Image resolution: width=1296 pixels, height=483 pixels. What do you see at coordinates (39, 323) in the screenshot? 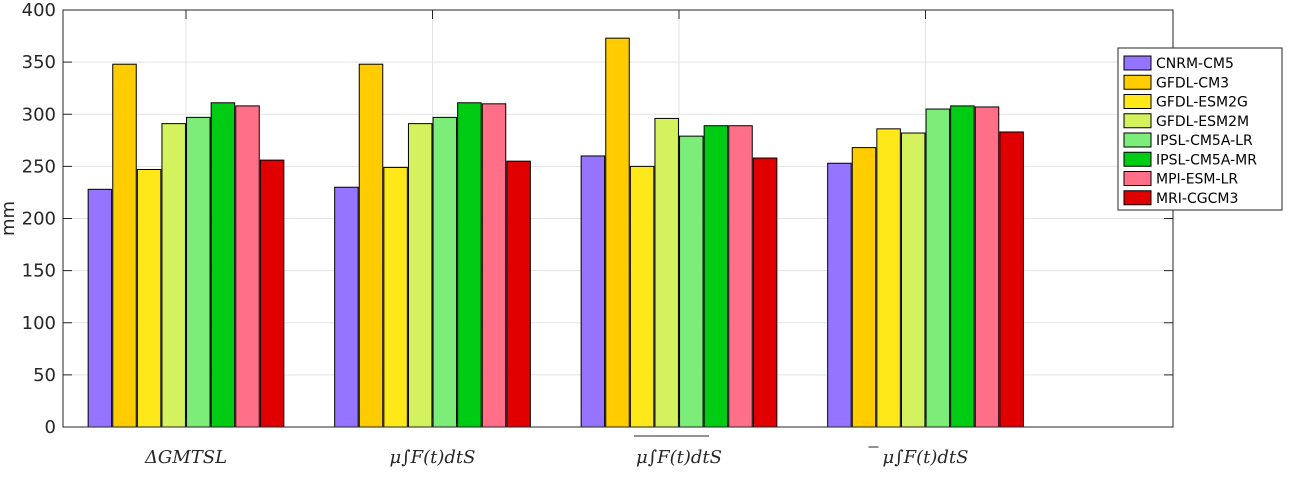
I see `y-tick-label: 100` at bounding box center [39, 323].